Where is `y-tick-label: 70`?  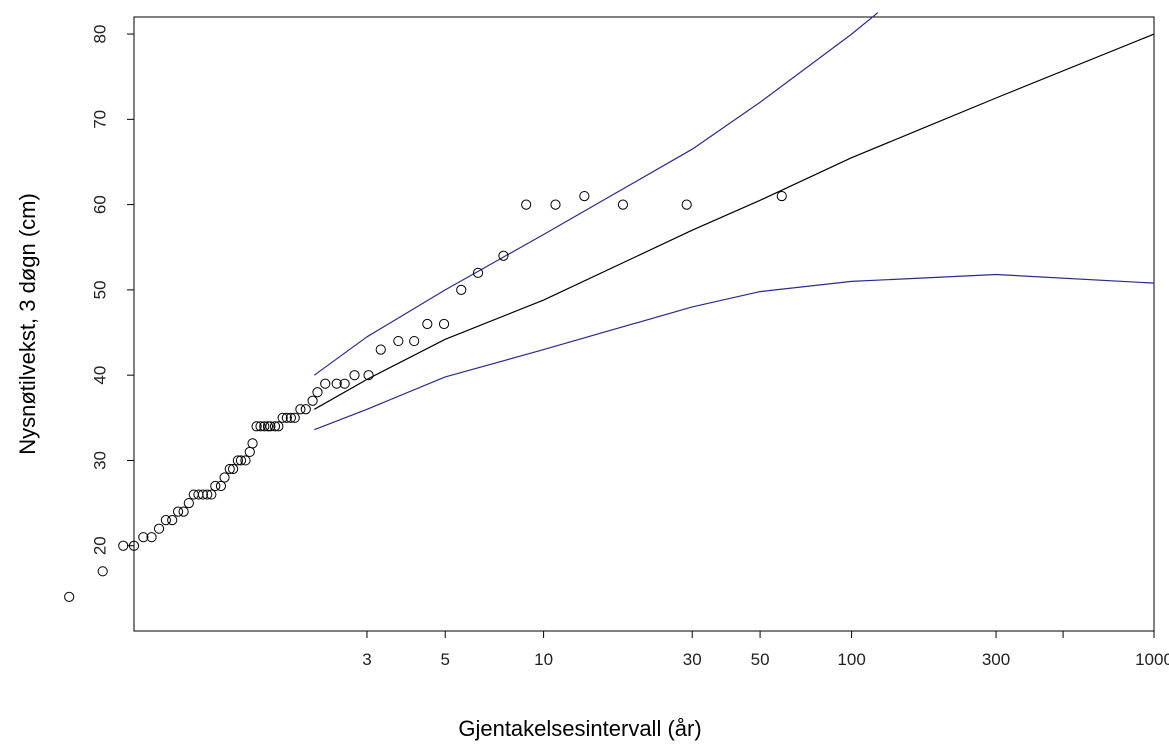
y-tick-label: 70 is located at coordinates (99, 119).